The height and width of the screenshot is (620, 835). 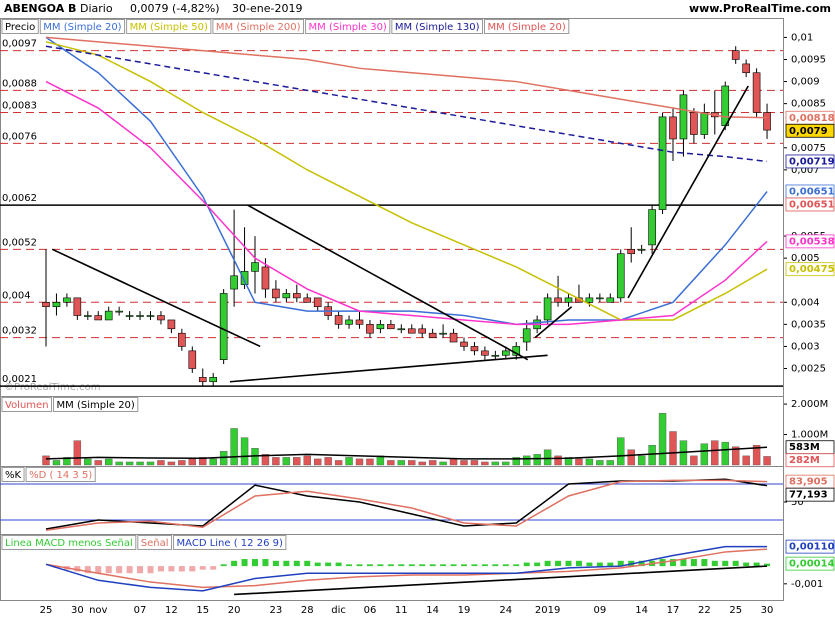 I want to click on trendline, so click(x=553, y=322).